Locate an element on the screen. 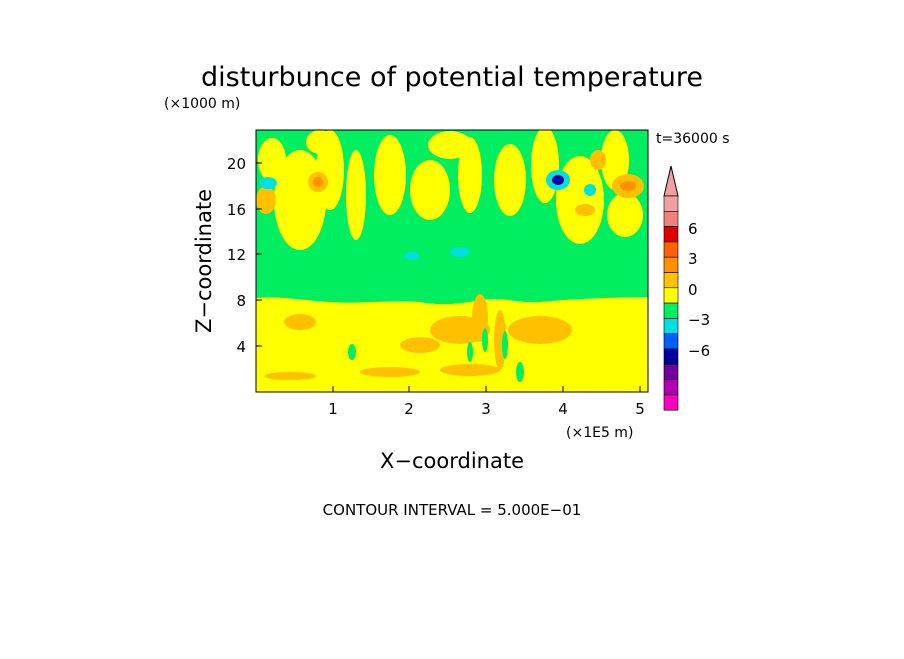 Image resolution: width=904 pixels, height=659 pixels. upper-waves is located at coordinates (450, 190).